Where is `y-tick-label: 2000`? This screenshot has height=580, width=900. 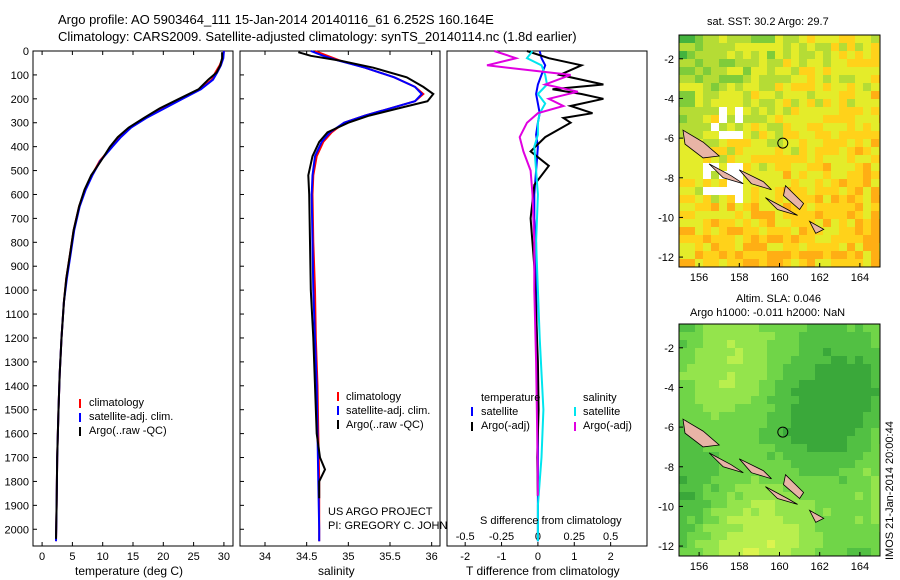
y-tick-label: 2000 is located at coordinates (17, 530).